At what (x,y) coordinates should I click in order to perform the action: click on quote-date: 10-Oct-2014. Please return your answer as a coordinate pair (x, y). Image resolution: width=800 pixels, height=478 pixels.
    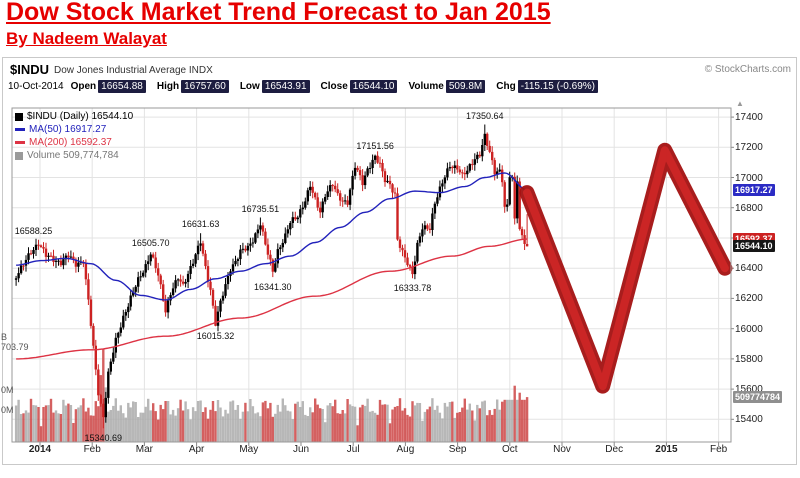
    Looking at the image, I should click on (36, 86).